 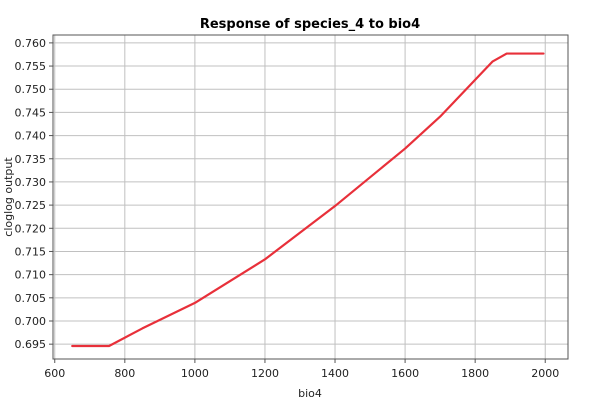 I want to click on x-tick-label: 1400, so click(x=335, y=373).